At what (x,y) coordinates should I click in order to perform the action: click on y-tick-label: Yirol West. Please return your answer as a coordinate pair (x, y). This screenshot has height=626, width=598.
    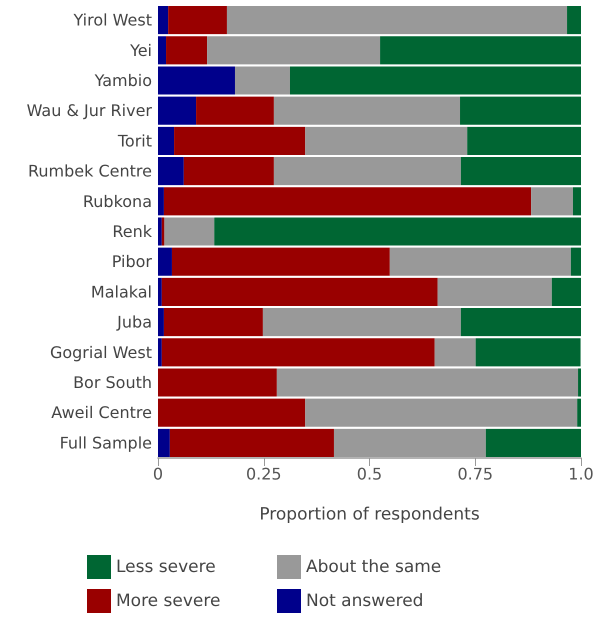
    Looking at the image, I should click on (112, 20).